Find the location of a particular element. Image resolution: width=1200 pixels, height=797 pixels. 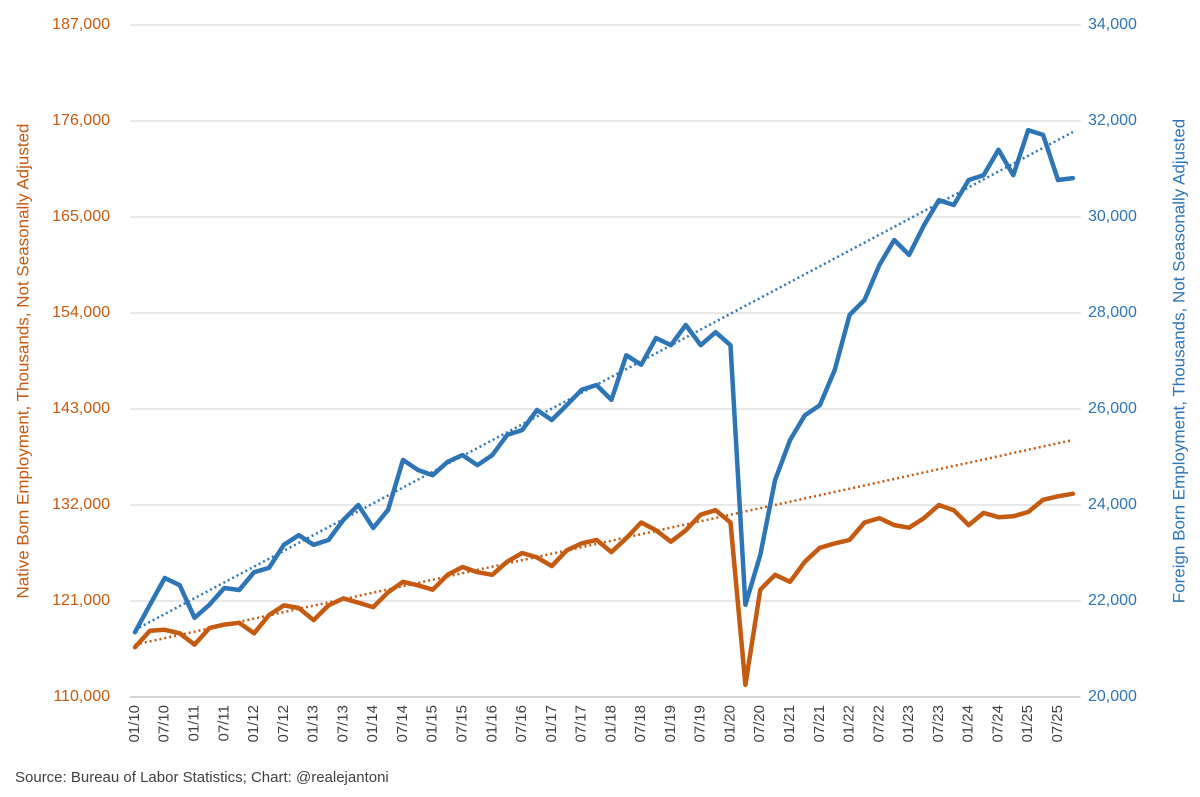

x-tick-label: 01/11 is located at coordinates (194, 723).